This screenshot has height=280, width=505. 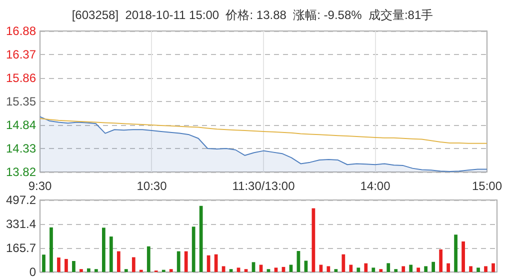 I want to click on y-tick-label: 15.35, so click(x=21, y=101).